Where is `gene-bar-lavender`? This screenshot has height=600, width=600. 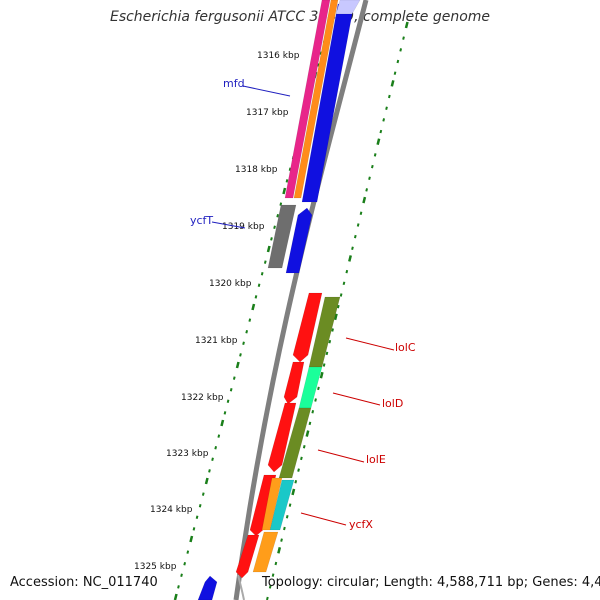
gene-bar-lavender is located at coordinates (348, 7).